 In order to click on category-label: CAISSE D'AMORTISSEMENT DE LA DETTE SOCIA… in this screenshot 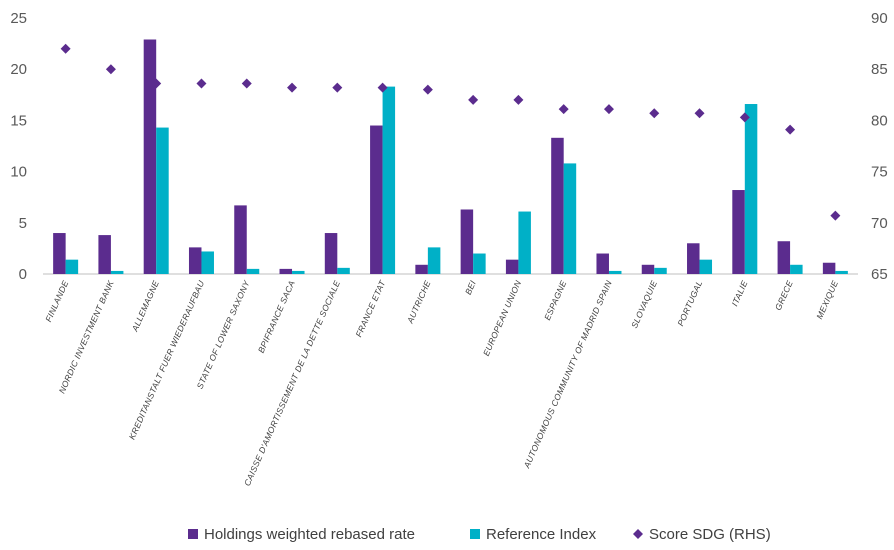, I will do `click(292, 383)`.